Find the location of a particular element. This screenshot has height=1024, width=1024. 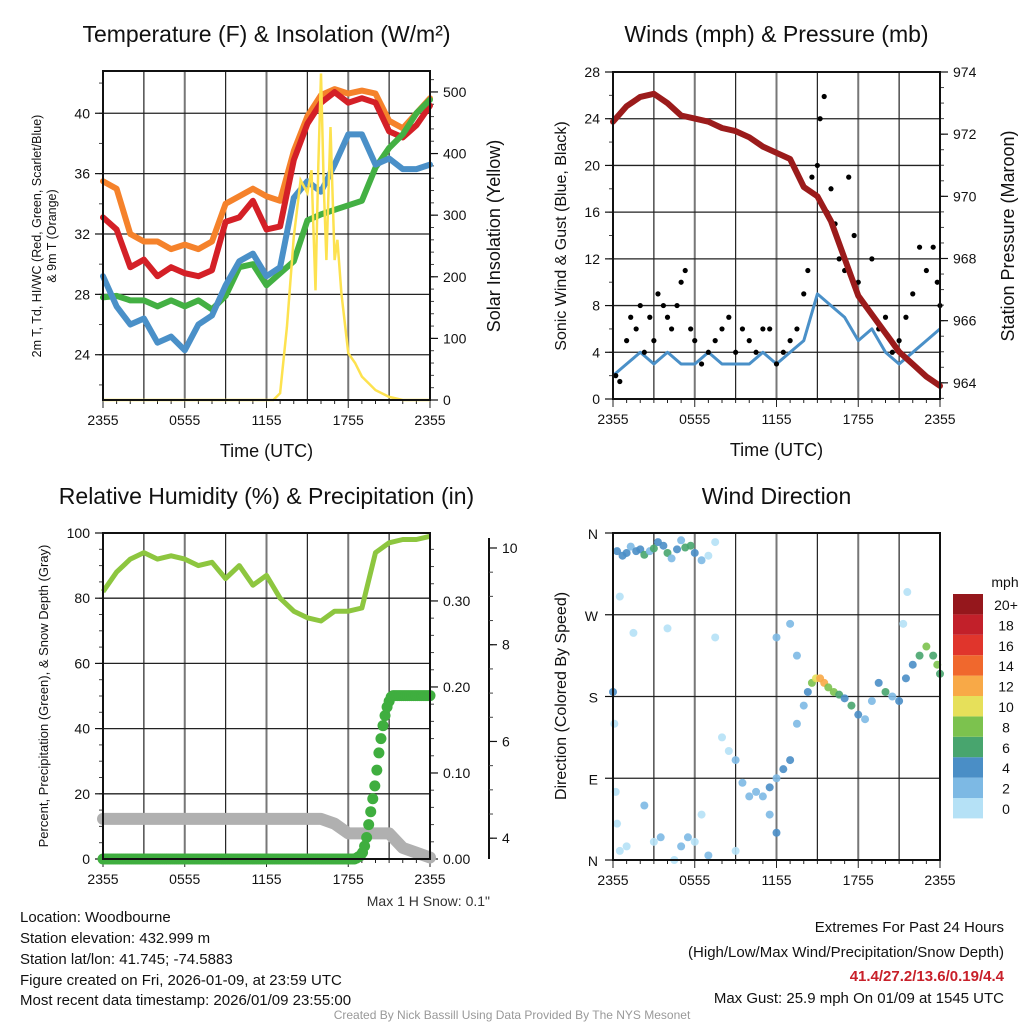

legend-label: 18 is located at coordinates (1006, 625).